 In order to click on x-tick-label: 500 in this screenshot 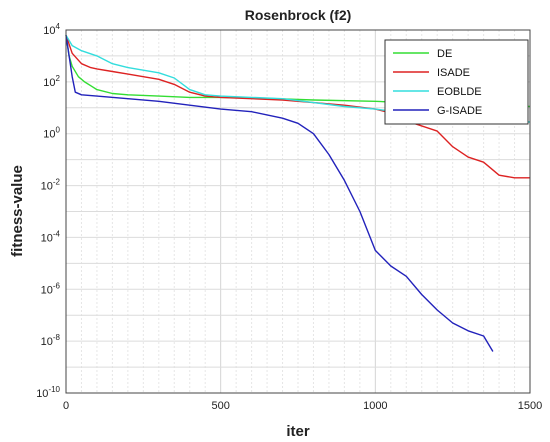, I will do `click(220, 406)`.